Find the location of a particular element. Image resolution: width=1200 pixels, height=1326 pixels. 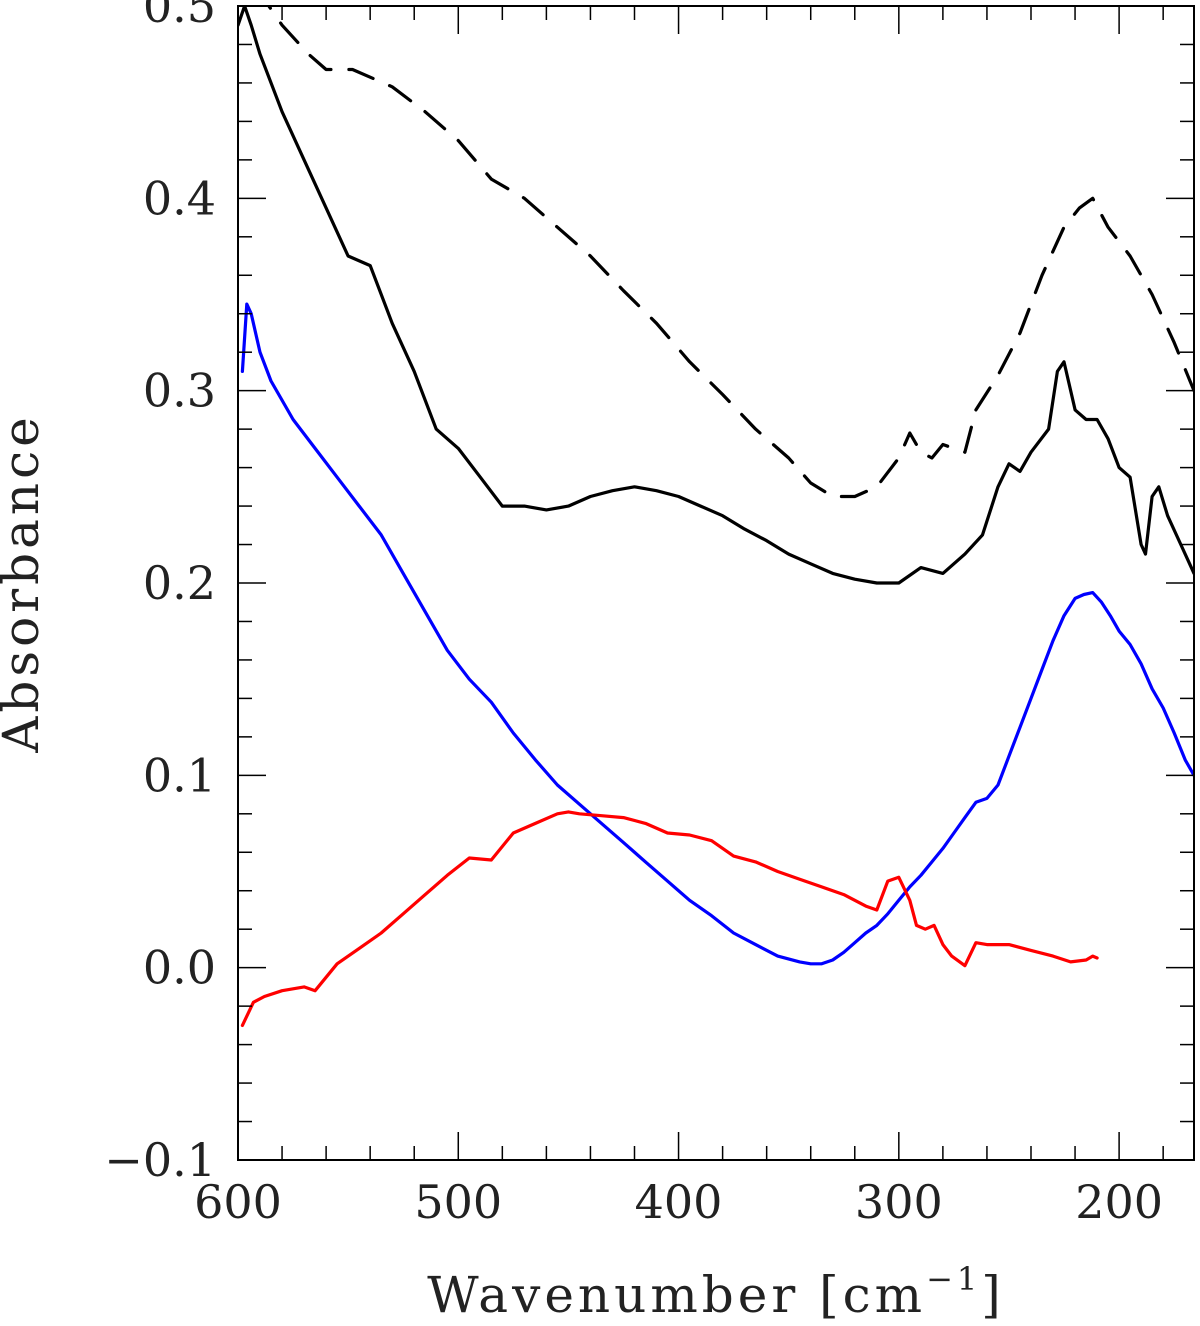

x-axis-label-superscript: −1 is located at coordinates (953, 1279).